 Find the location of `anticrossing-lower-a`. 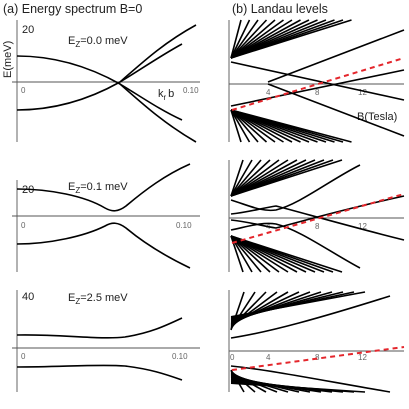

anticrossing-lower-a is located at coordinates (295, 245).